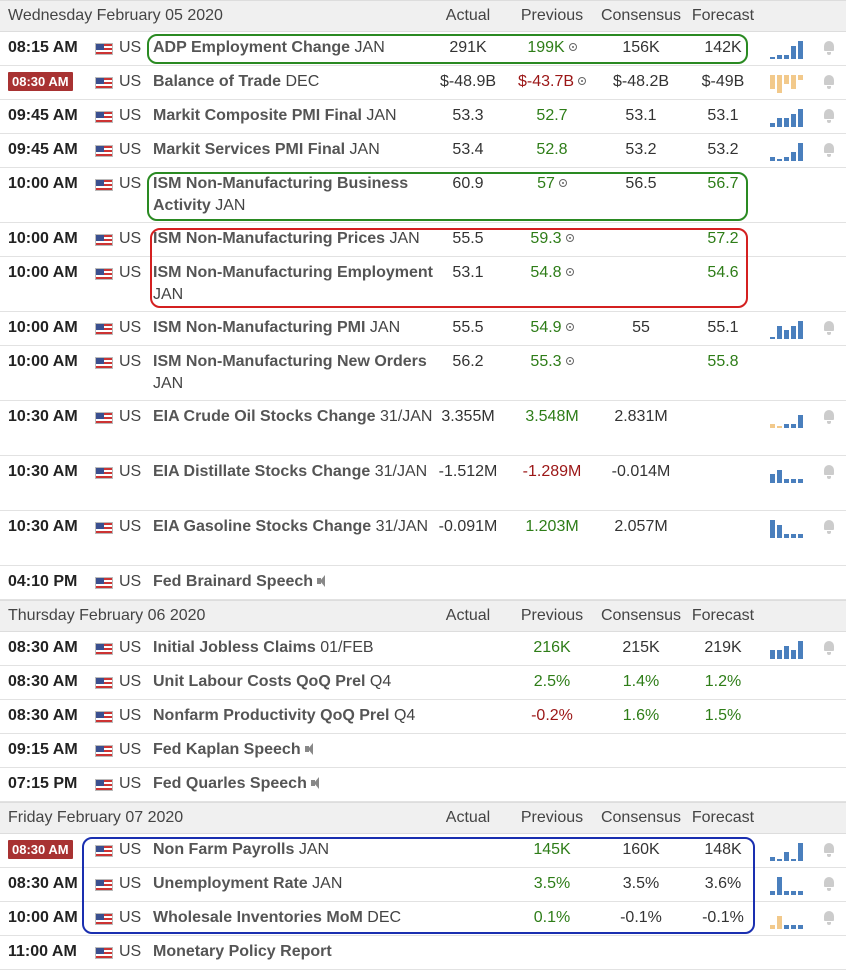 Image resolution: width=855 pixels, height=975 pixels. Describe the element at coordinates (295, 417) in the screenshot. I see `event-name-link: EIA Crude Oil Stocks Change 31/JAN` at that location.